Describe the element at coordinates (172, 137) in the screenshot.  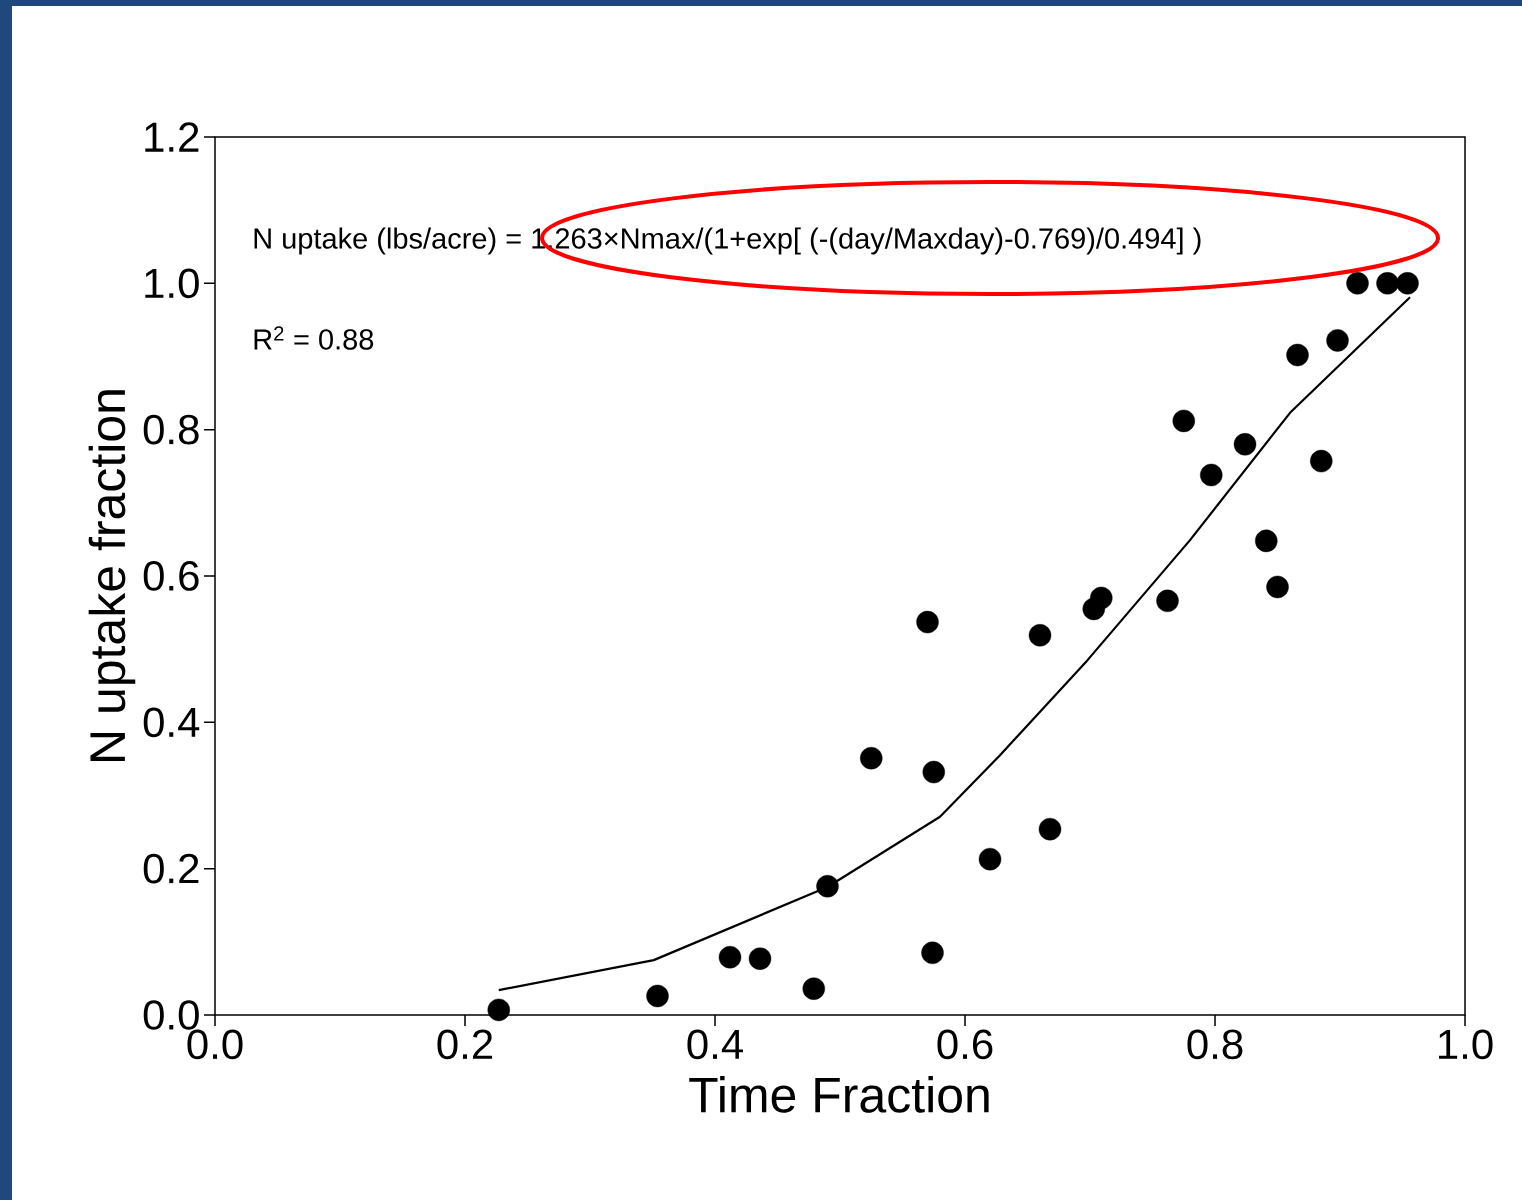
I see `y-tick-label: 1.2` at that location.